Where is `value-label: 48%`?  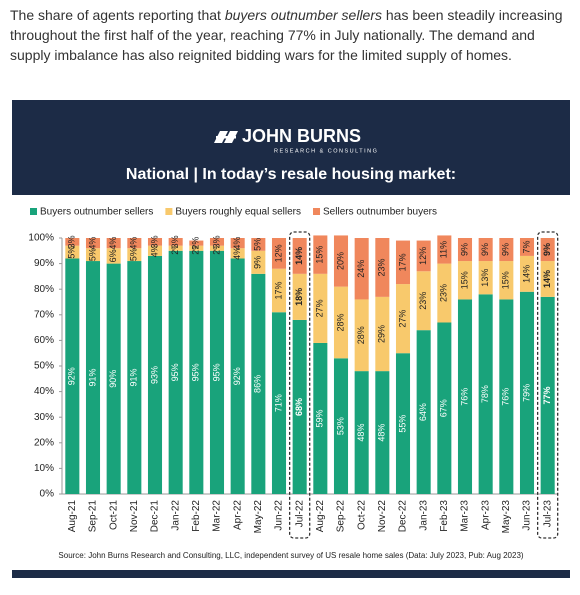 value-label: 48% is located at coordinates (361, 433).